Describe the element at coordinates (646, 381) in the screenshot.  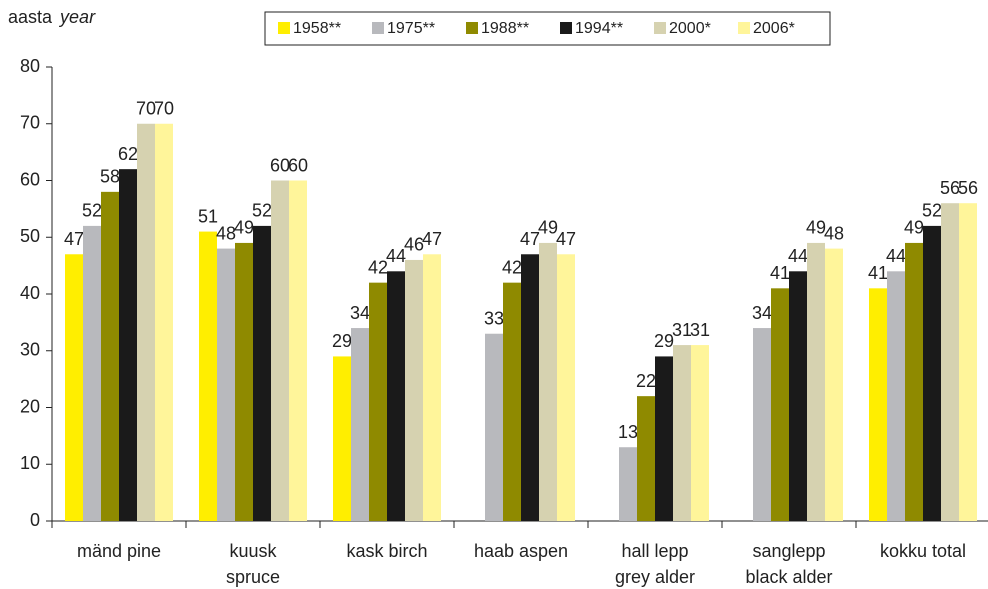
I see `value-label: 22` at that location.